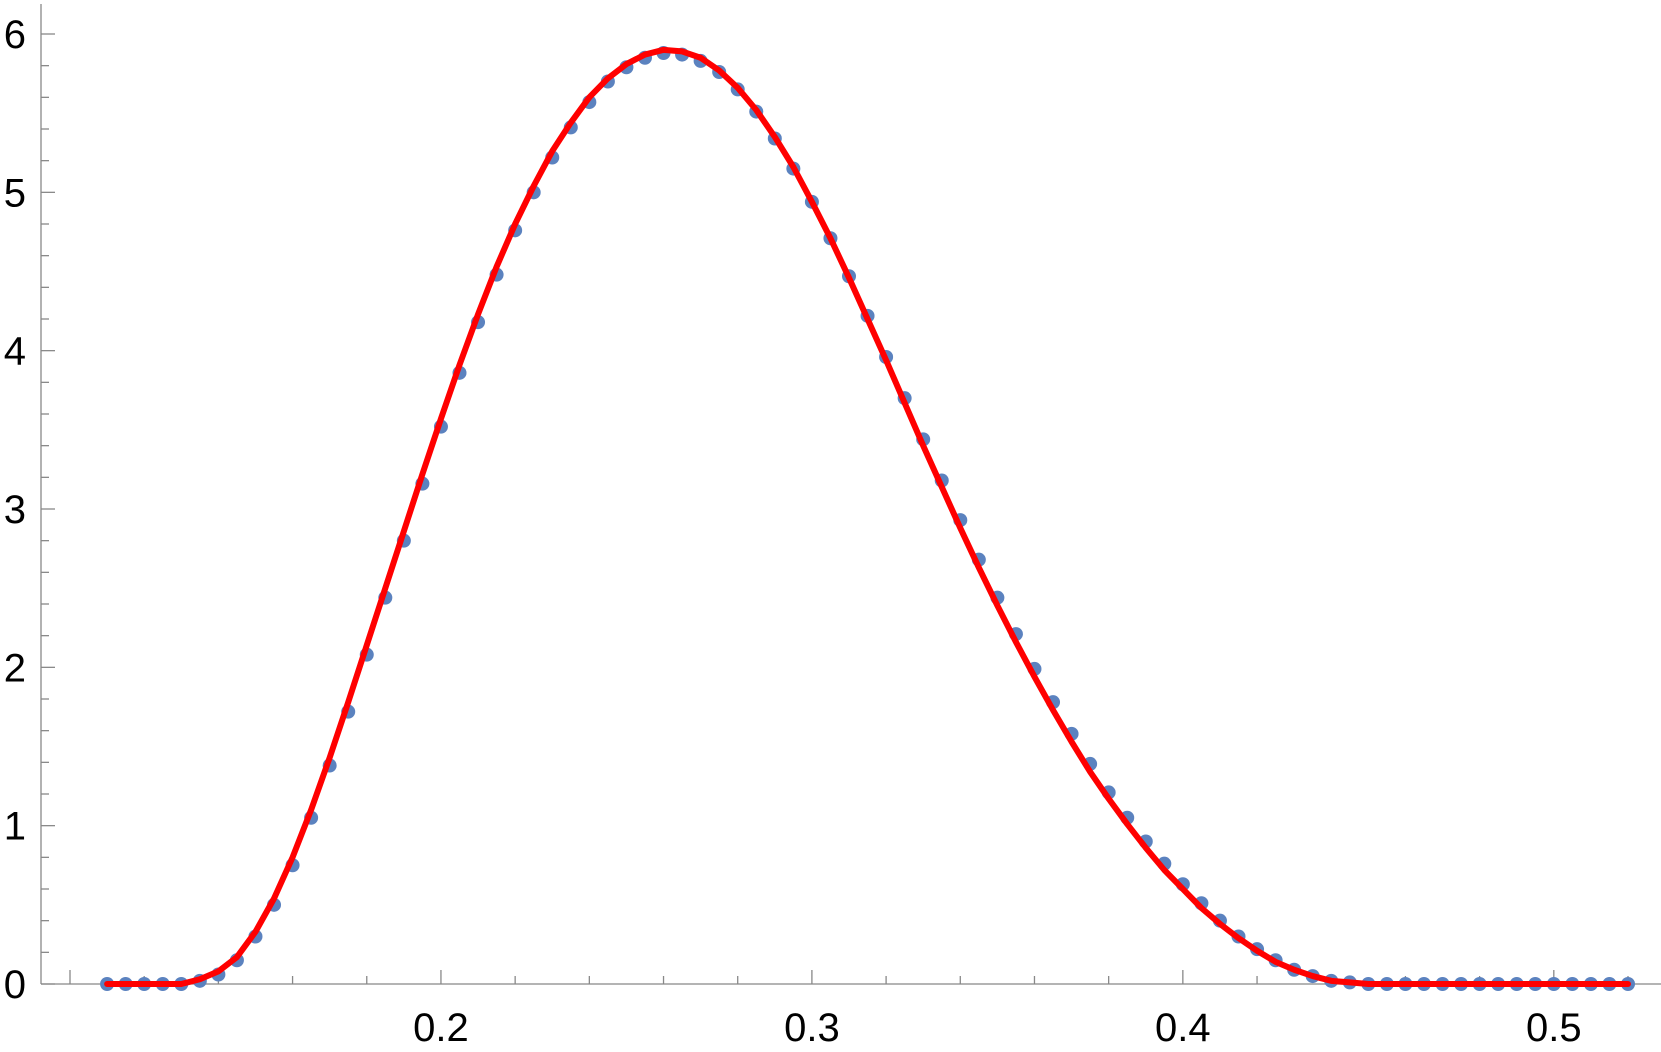 The height and width of the screenshot is (1052, 1661). What do you see at coordinates (15, 193) in the screenshot?
I see `y-tick-label: 5` at bounding box center [15, 193].